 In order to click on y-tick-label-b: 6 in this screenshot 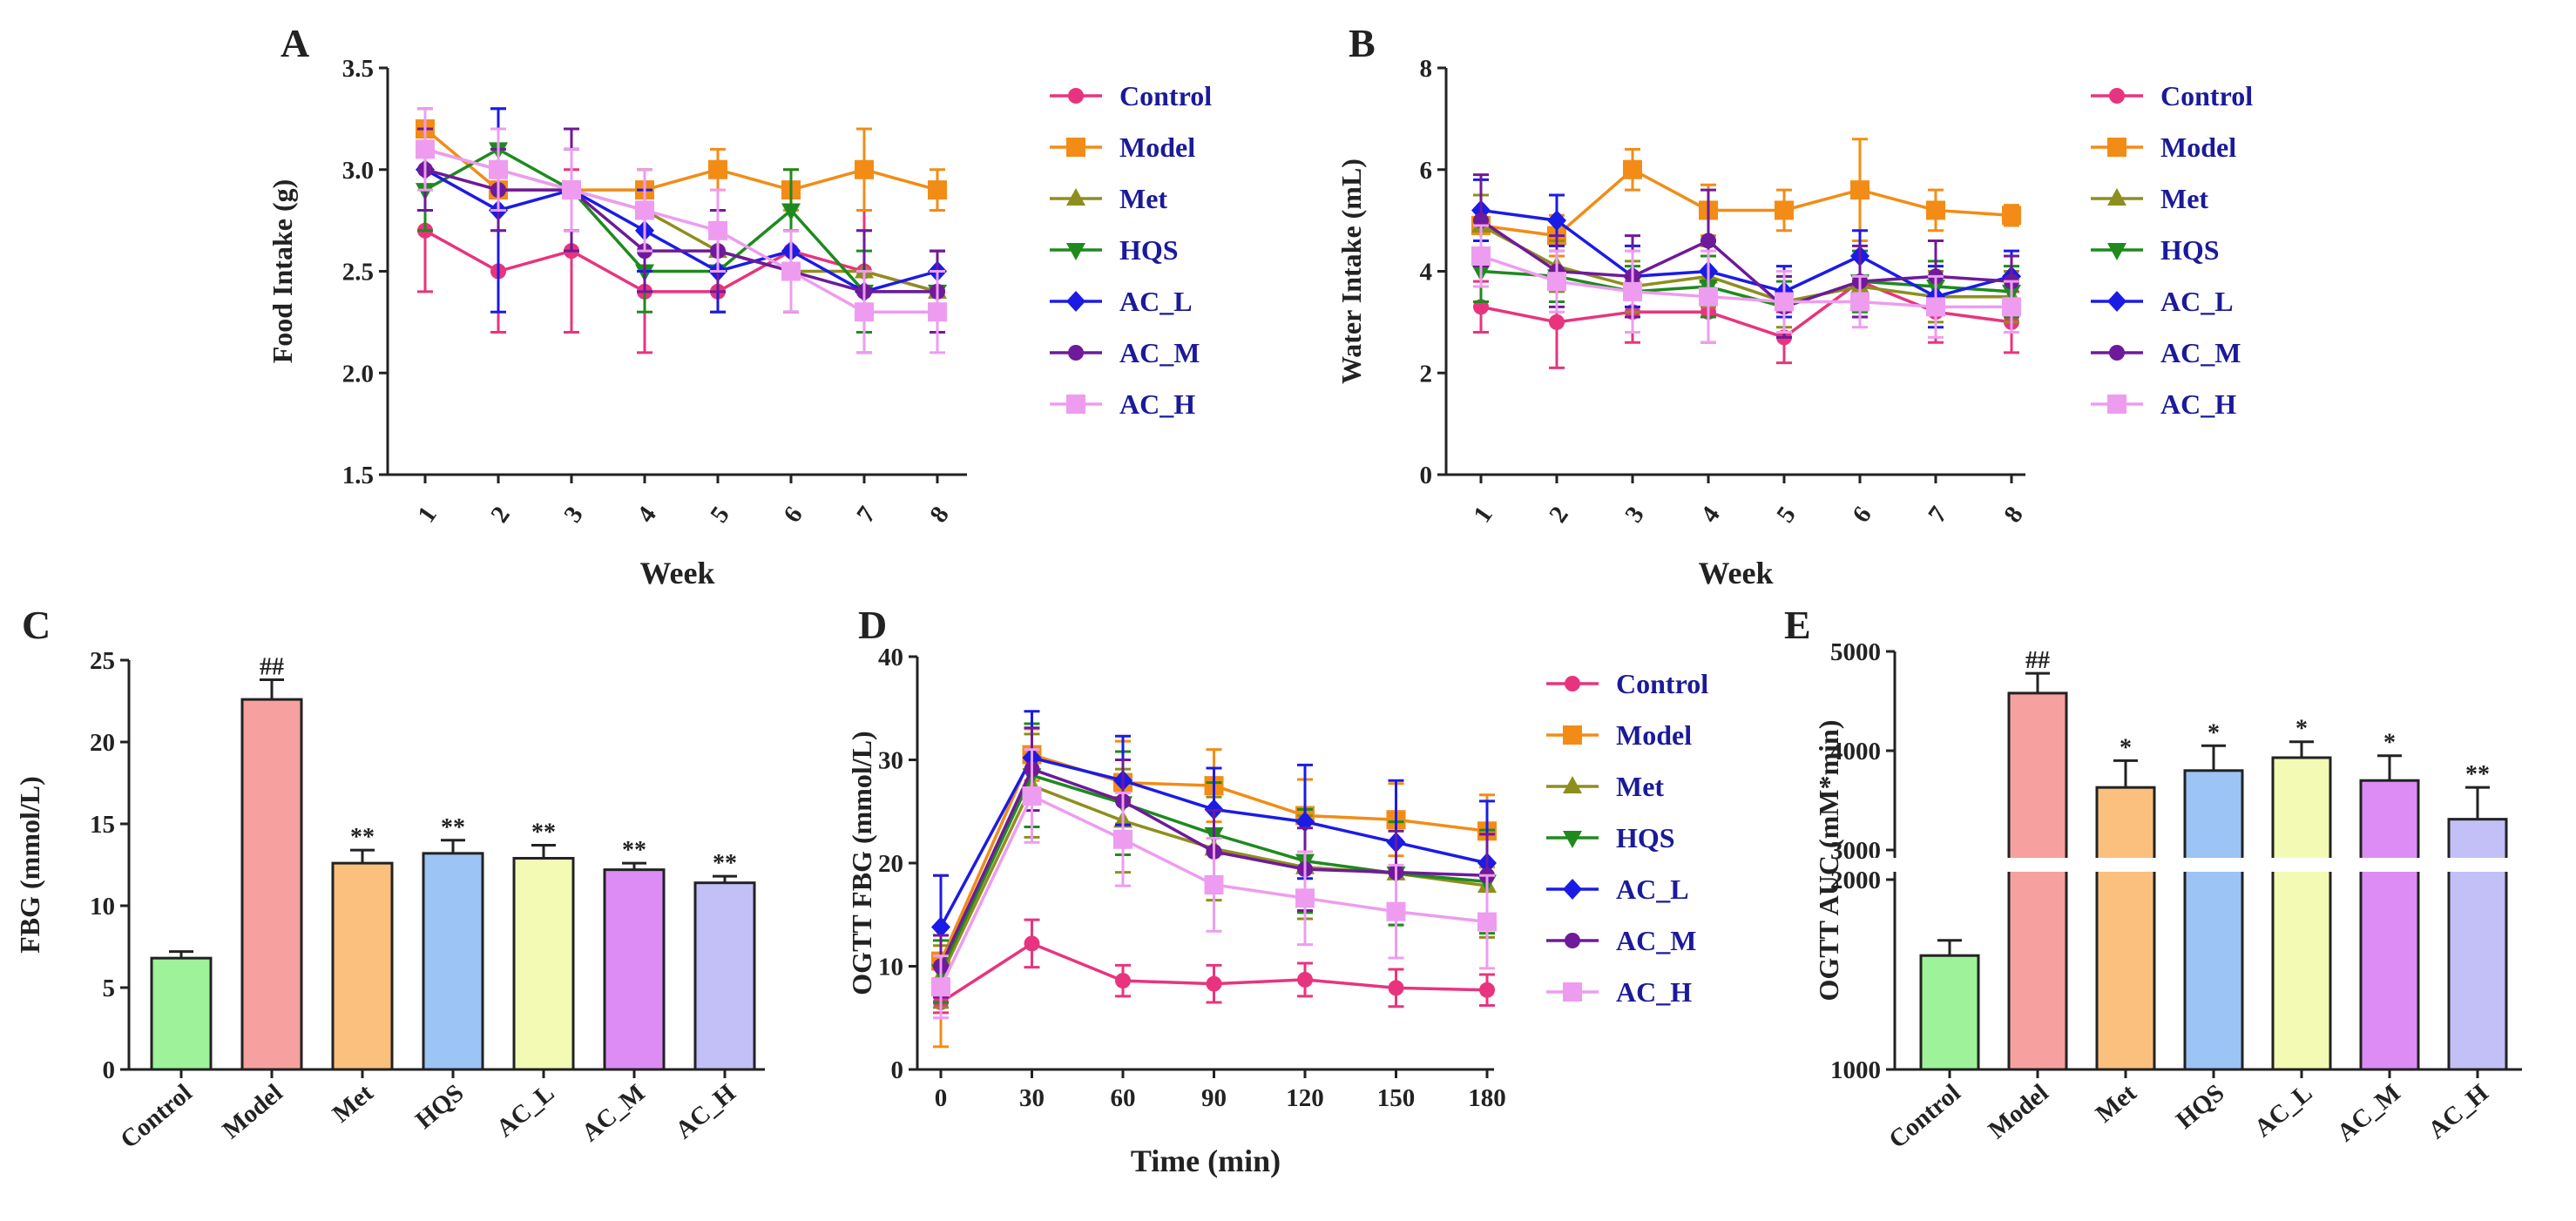, I will do `click(1426, 171)`.